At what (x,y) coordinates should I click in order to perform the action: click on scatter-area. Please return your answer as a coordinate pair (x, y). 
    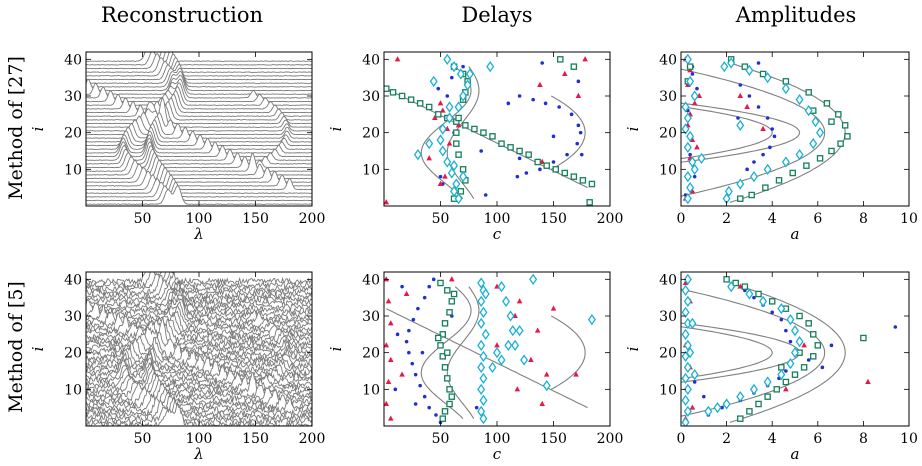
    Looking at the image, I should click on (766, 129).